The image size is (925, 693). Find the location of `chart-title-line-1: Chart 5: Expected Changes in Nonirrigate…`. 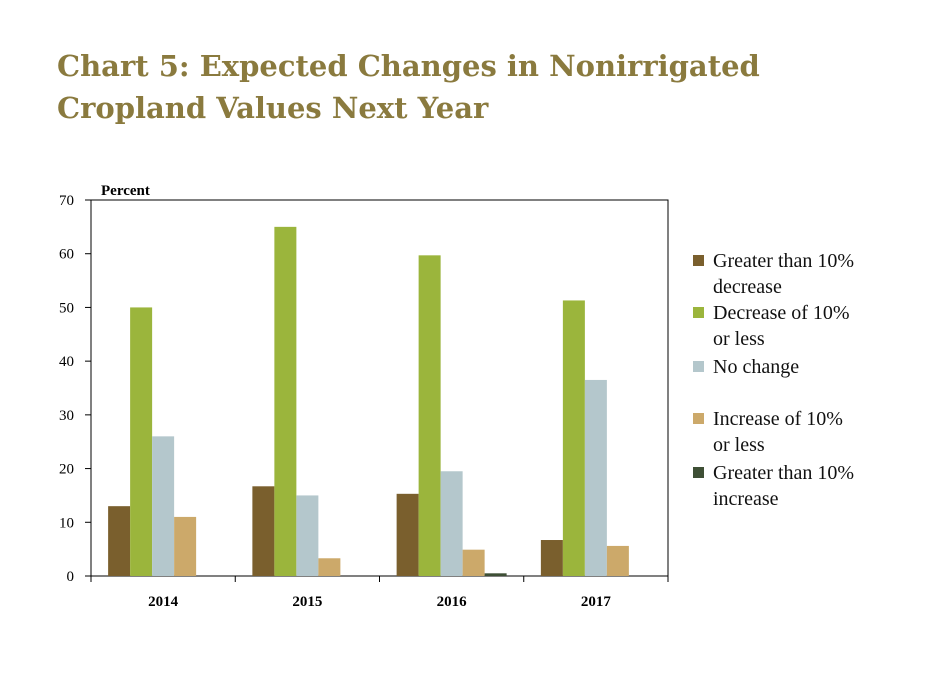

chart-title-line-1: Chart 5: Expected Changes in Nonirrigate… is located at coordinates (408, 66).